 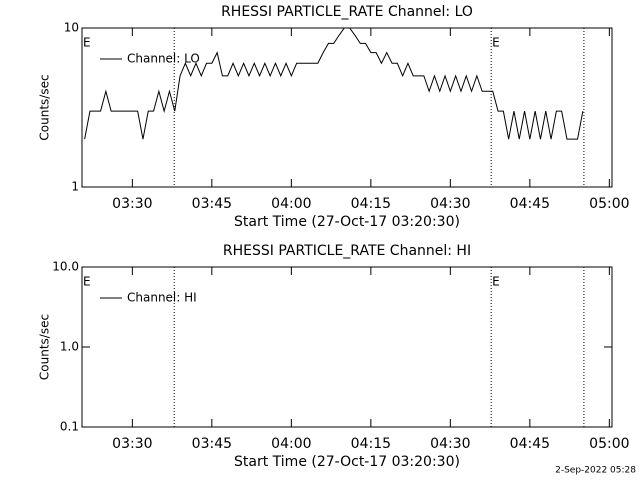 I want to click on footer: 2-Sep-2022 05:28, so click(x=595, y=471).